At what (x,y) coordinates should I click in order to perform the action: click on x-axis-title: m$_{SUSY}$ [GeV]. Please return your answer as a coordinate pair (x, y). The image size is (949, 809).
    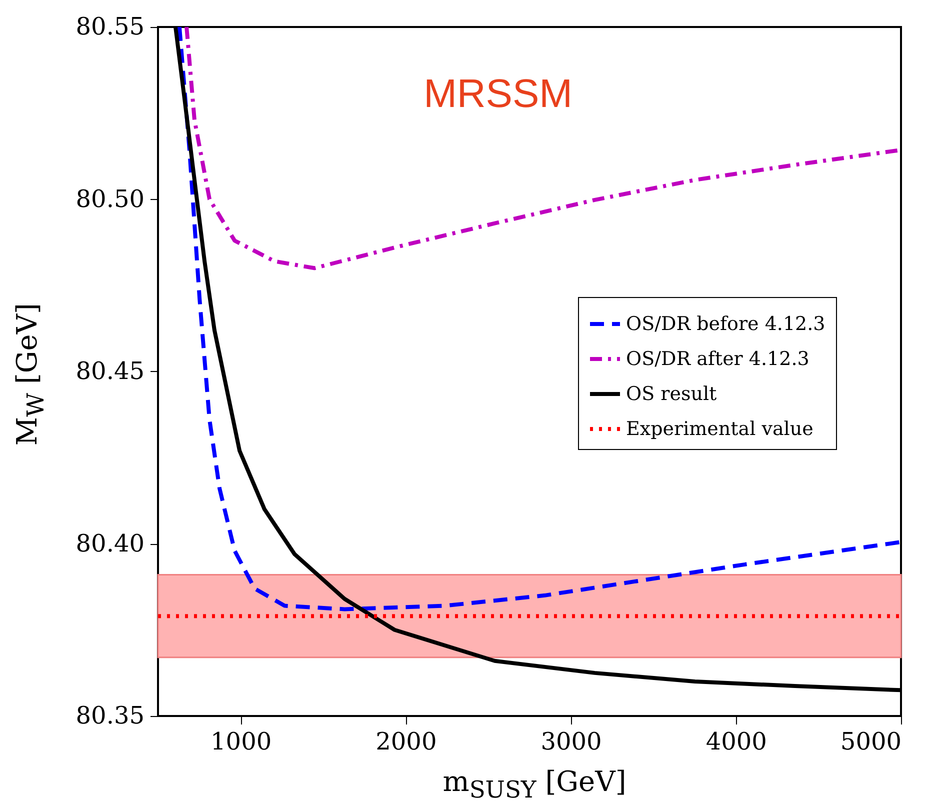
    Looking at the image, I should click on (535, 784).